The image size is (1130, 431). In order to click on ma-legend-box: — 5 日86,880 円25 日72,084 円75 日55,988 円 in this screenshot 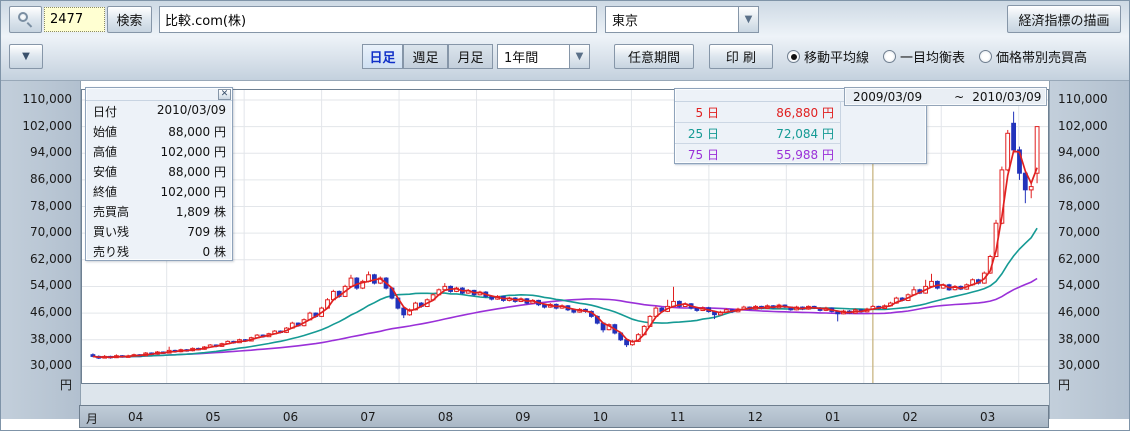, I will do `click(800, 126)`.